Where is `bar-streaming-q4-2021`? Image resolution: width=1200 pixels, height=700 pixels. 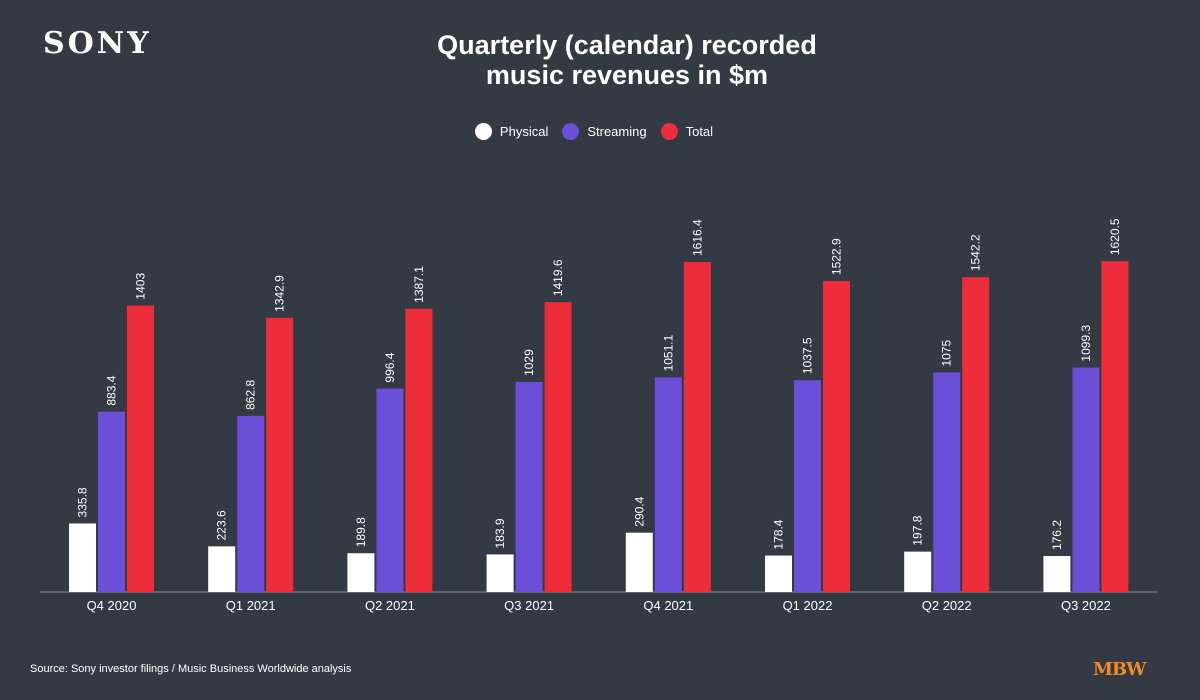
bar-streaming-q4-2021 is located at coordinates (668, 484).